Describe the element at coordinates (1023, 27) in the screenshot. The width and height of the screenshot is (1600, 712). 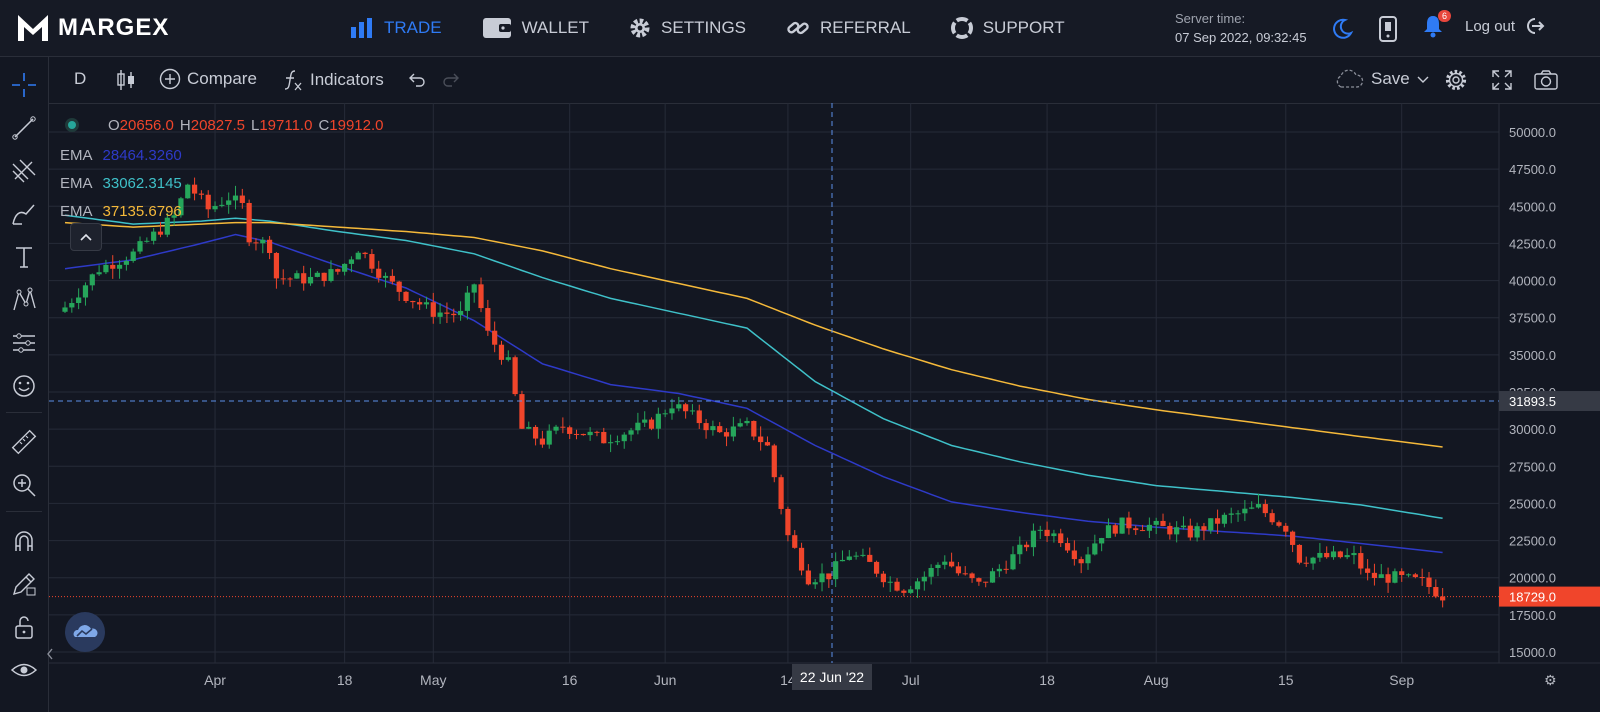
I see `nav-support-label: SUPPORT` at that location.